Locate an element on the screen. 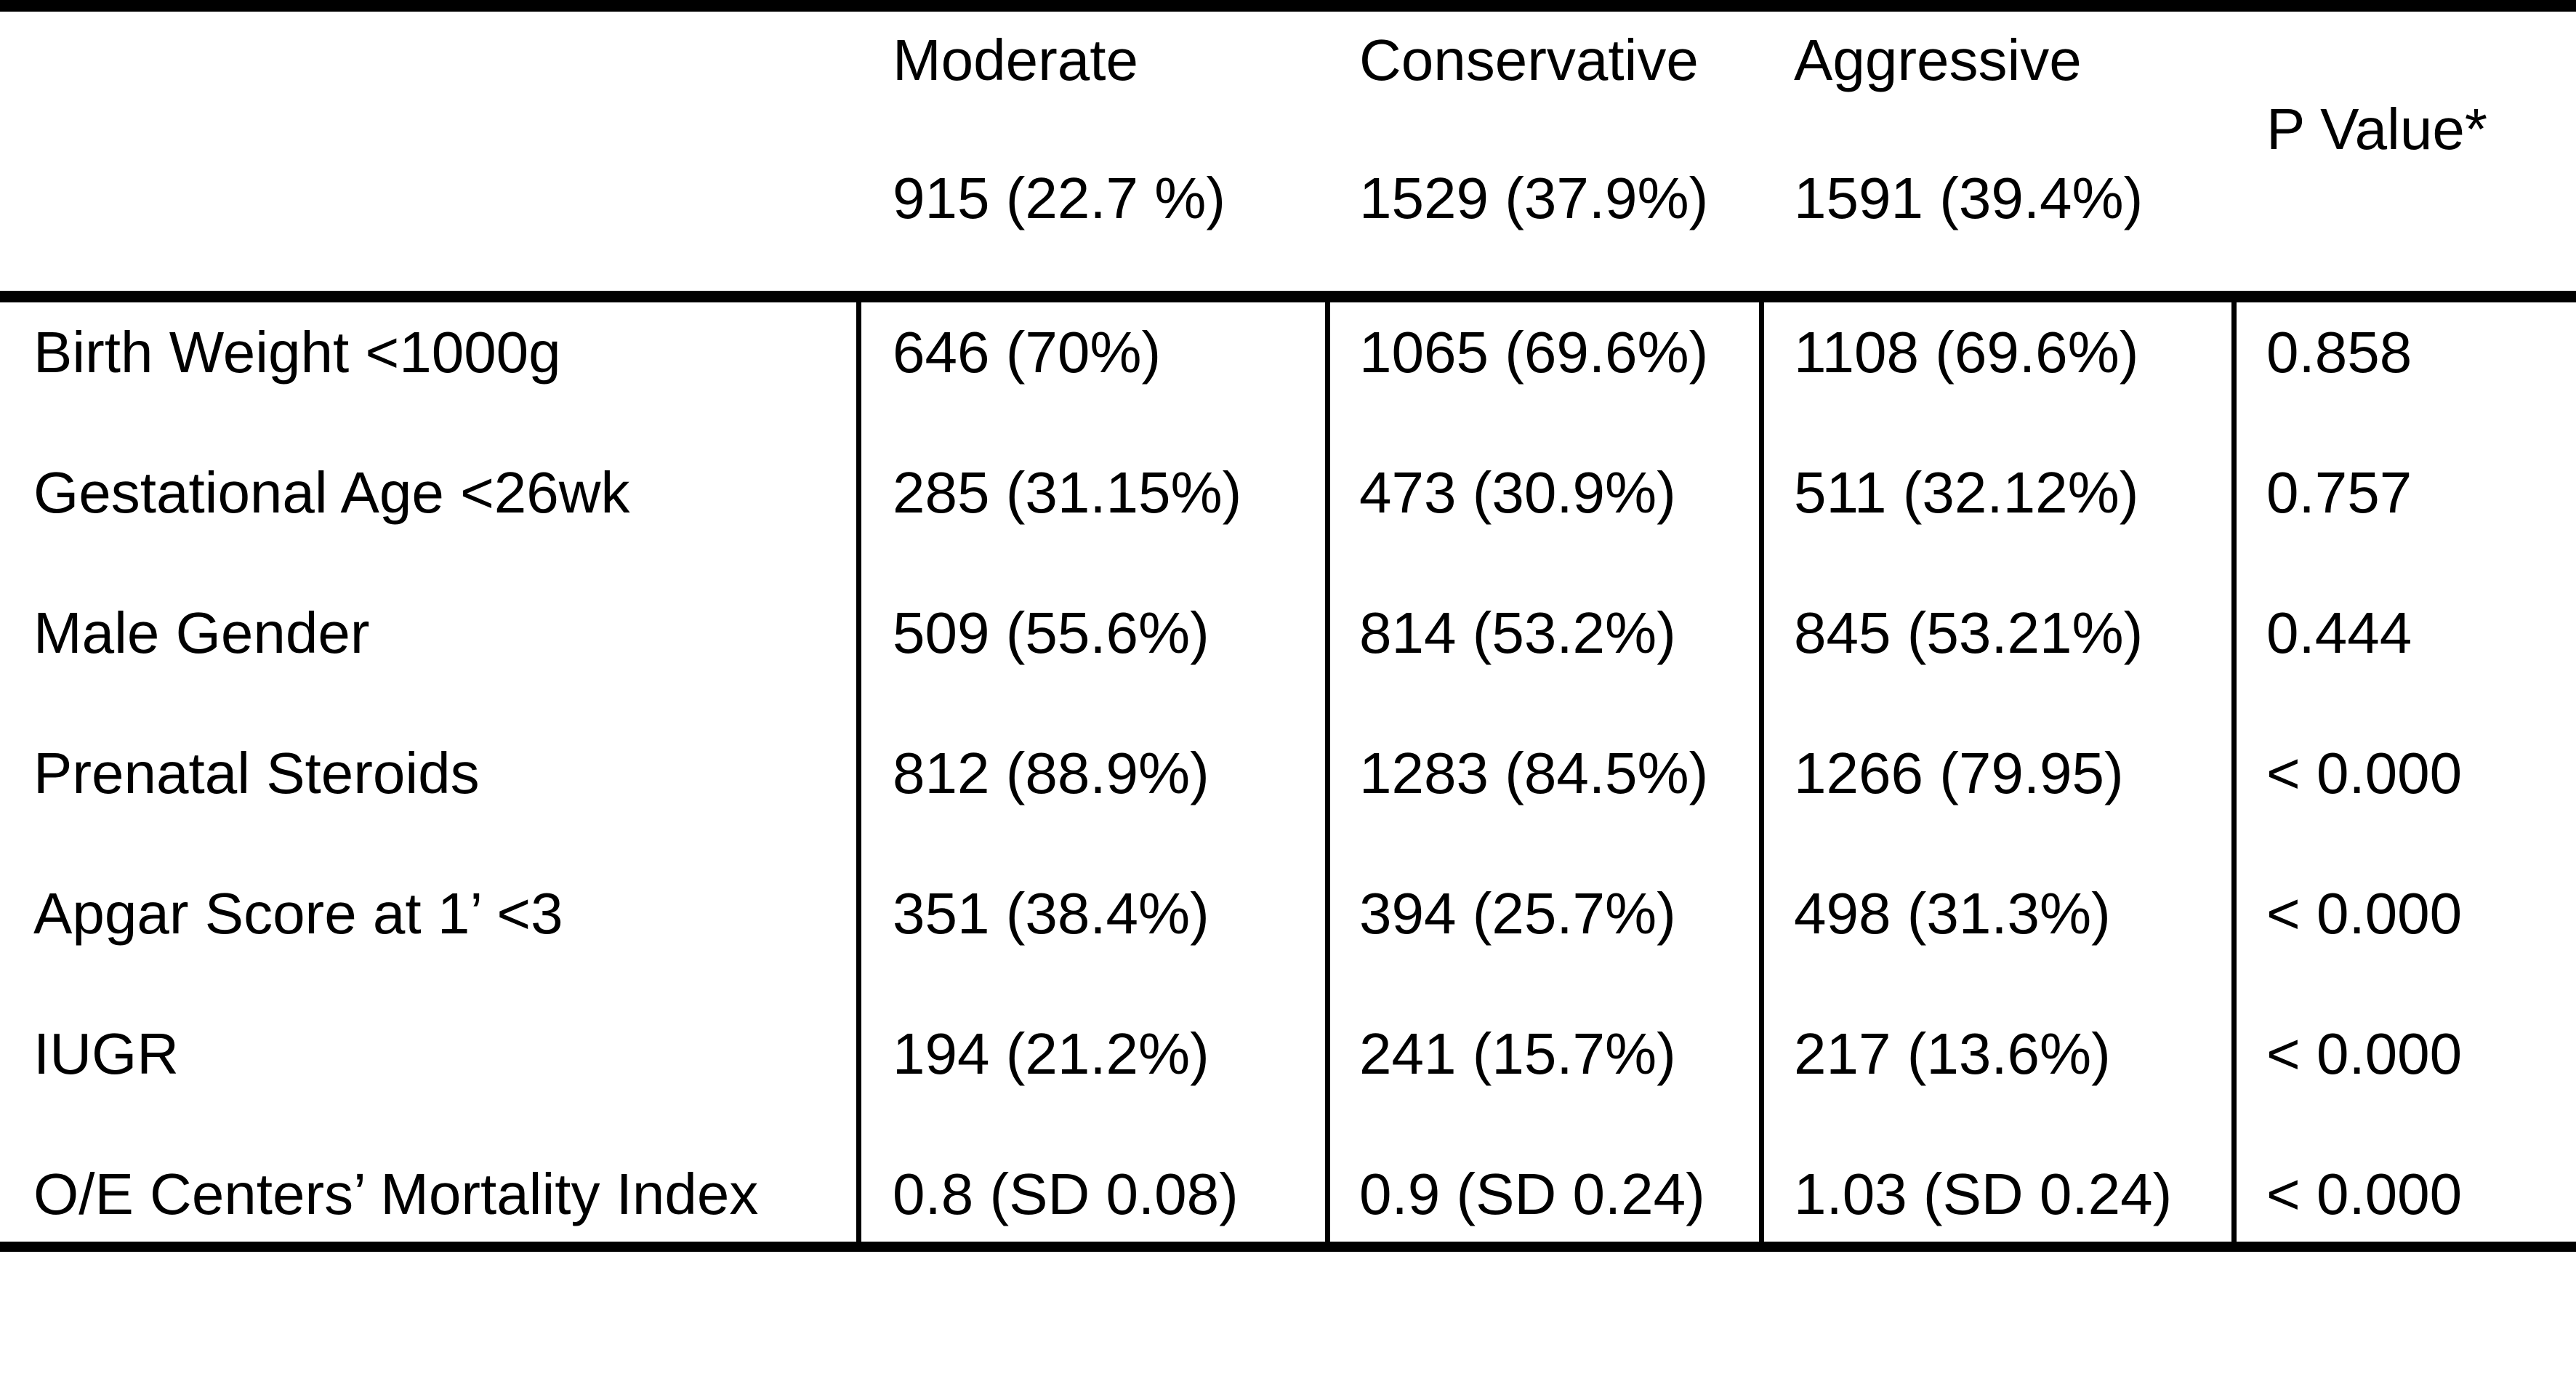  cell-conservative: 0.9 (SD 0.24) is located at coordinates (1532, 1194).